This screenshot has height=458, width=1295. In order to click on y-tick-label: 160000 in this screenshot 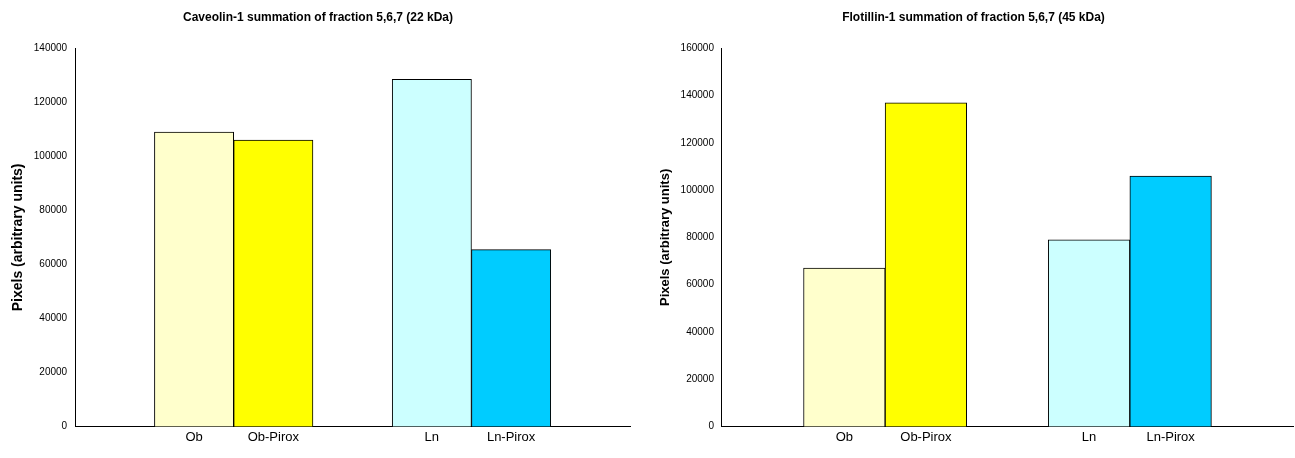, I will do `click(697, 48)`.